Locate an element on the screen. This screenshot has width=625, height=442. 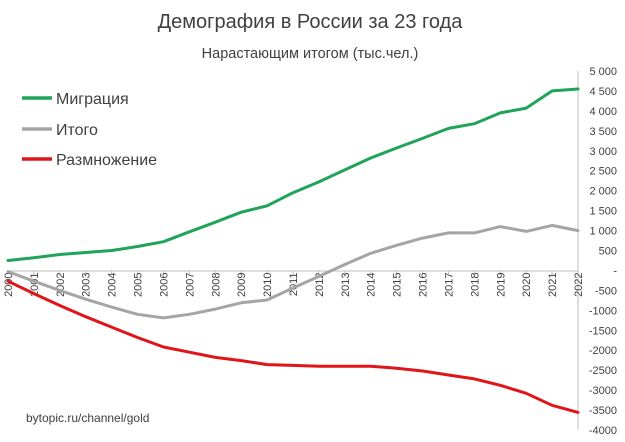
legend-label: Итого is located at coordinates (77, 130).